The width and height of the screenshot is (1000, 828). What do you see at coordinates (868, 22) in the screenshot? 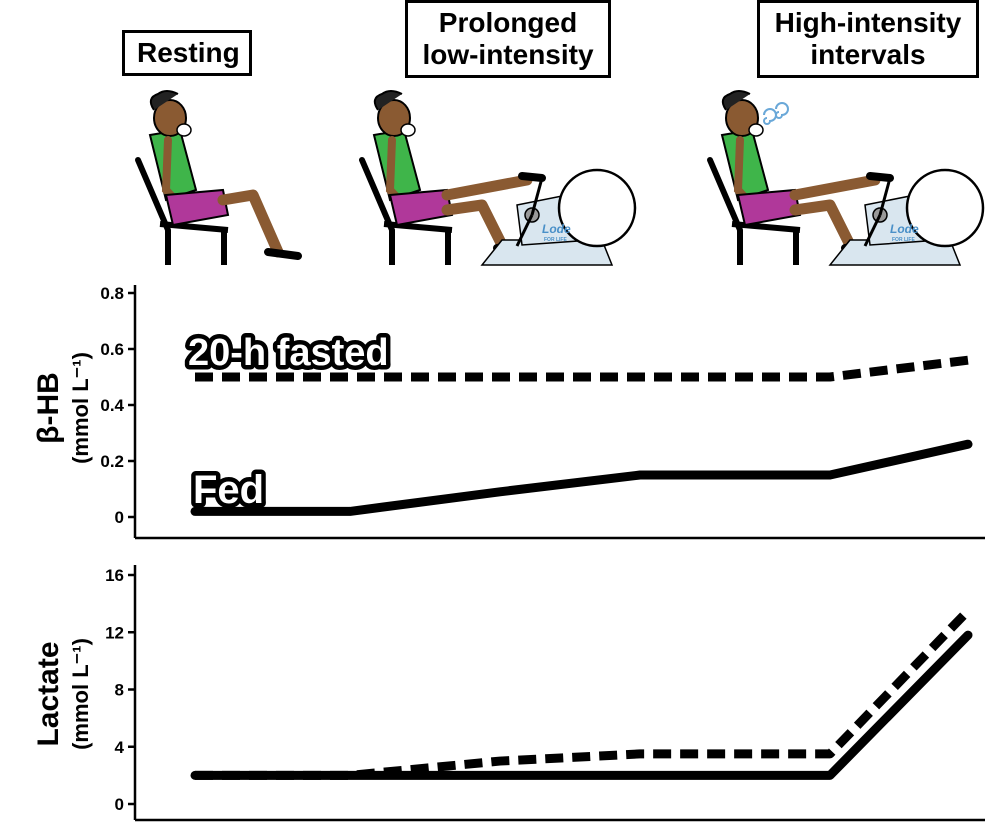
I see `phase-label-high-intensity-line1: High-intensity` at bounding box center [868, 22].